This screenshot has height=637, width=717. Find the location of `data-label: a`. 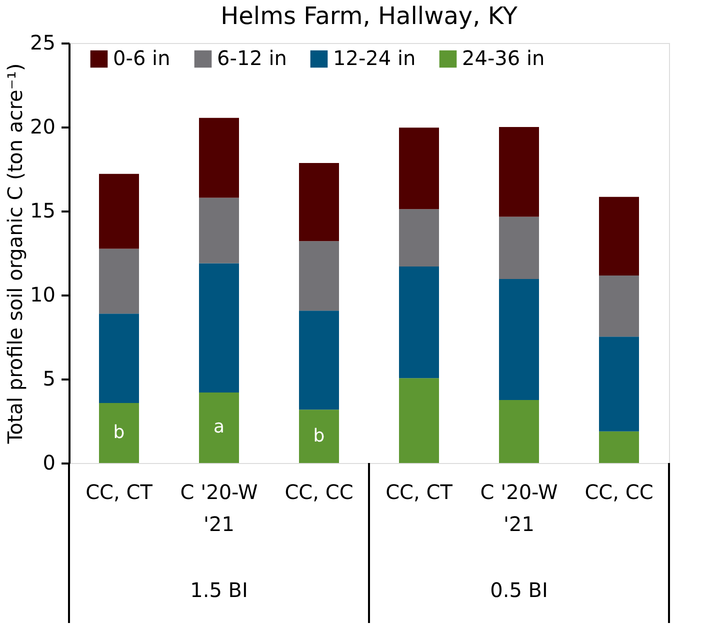

data-label: a is located at coordinates (219, 427).